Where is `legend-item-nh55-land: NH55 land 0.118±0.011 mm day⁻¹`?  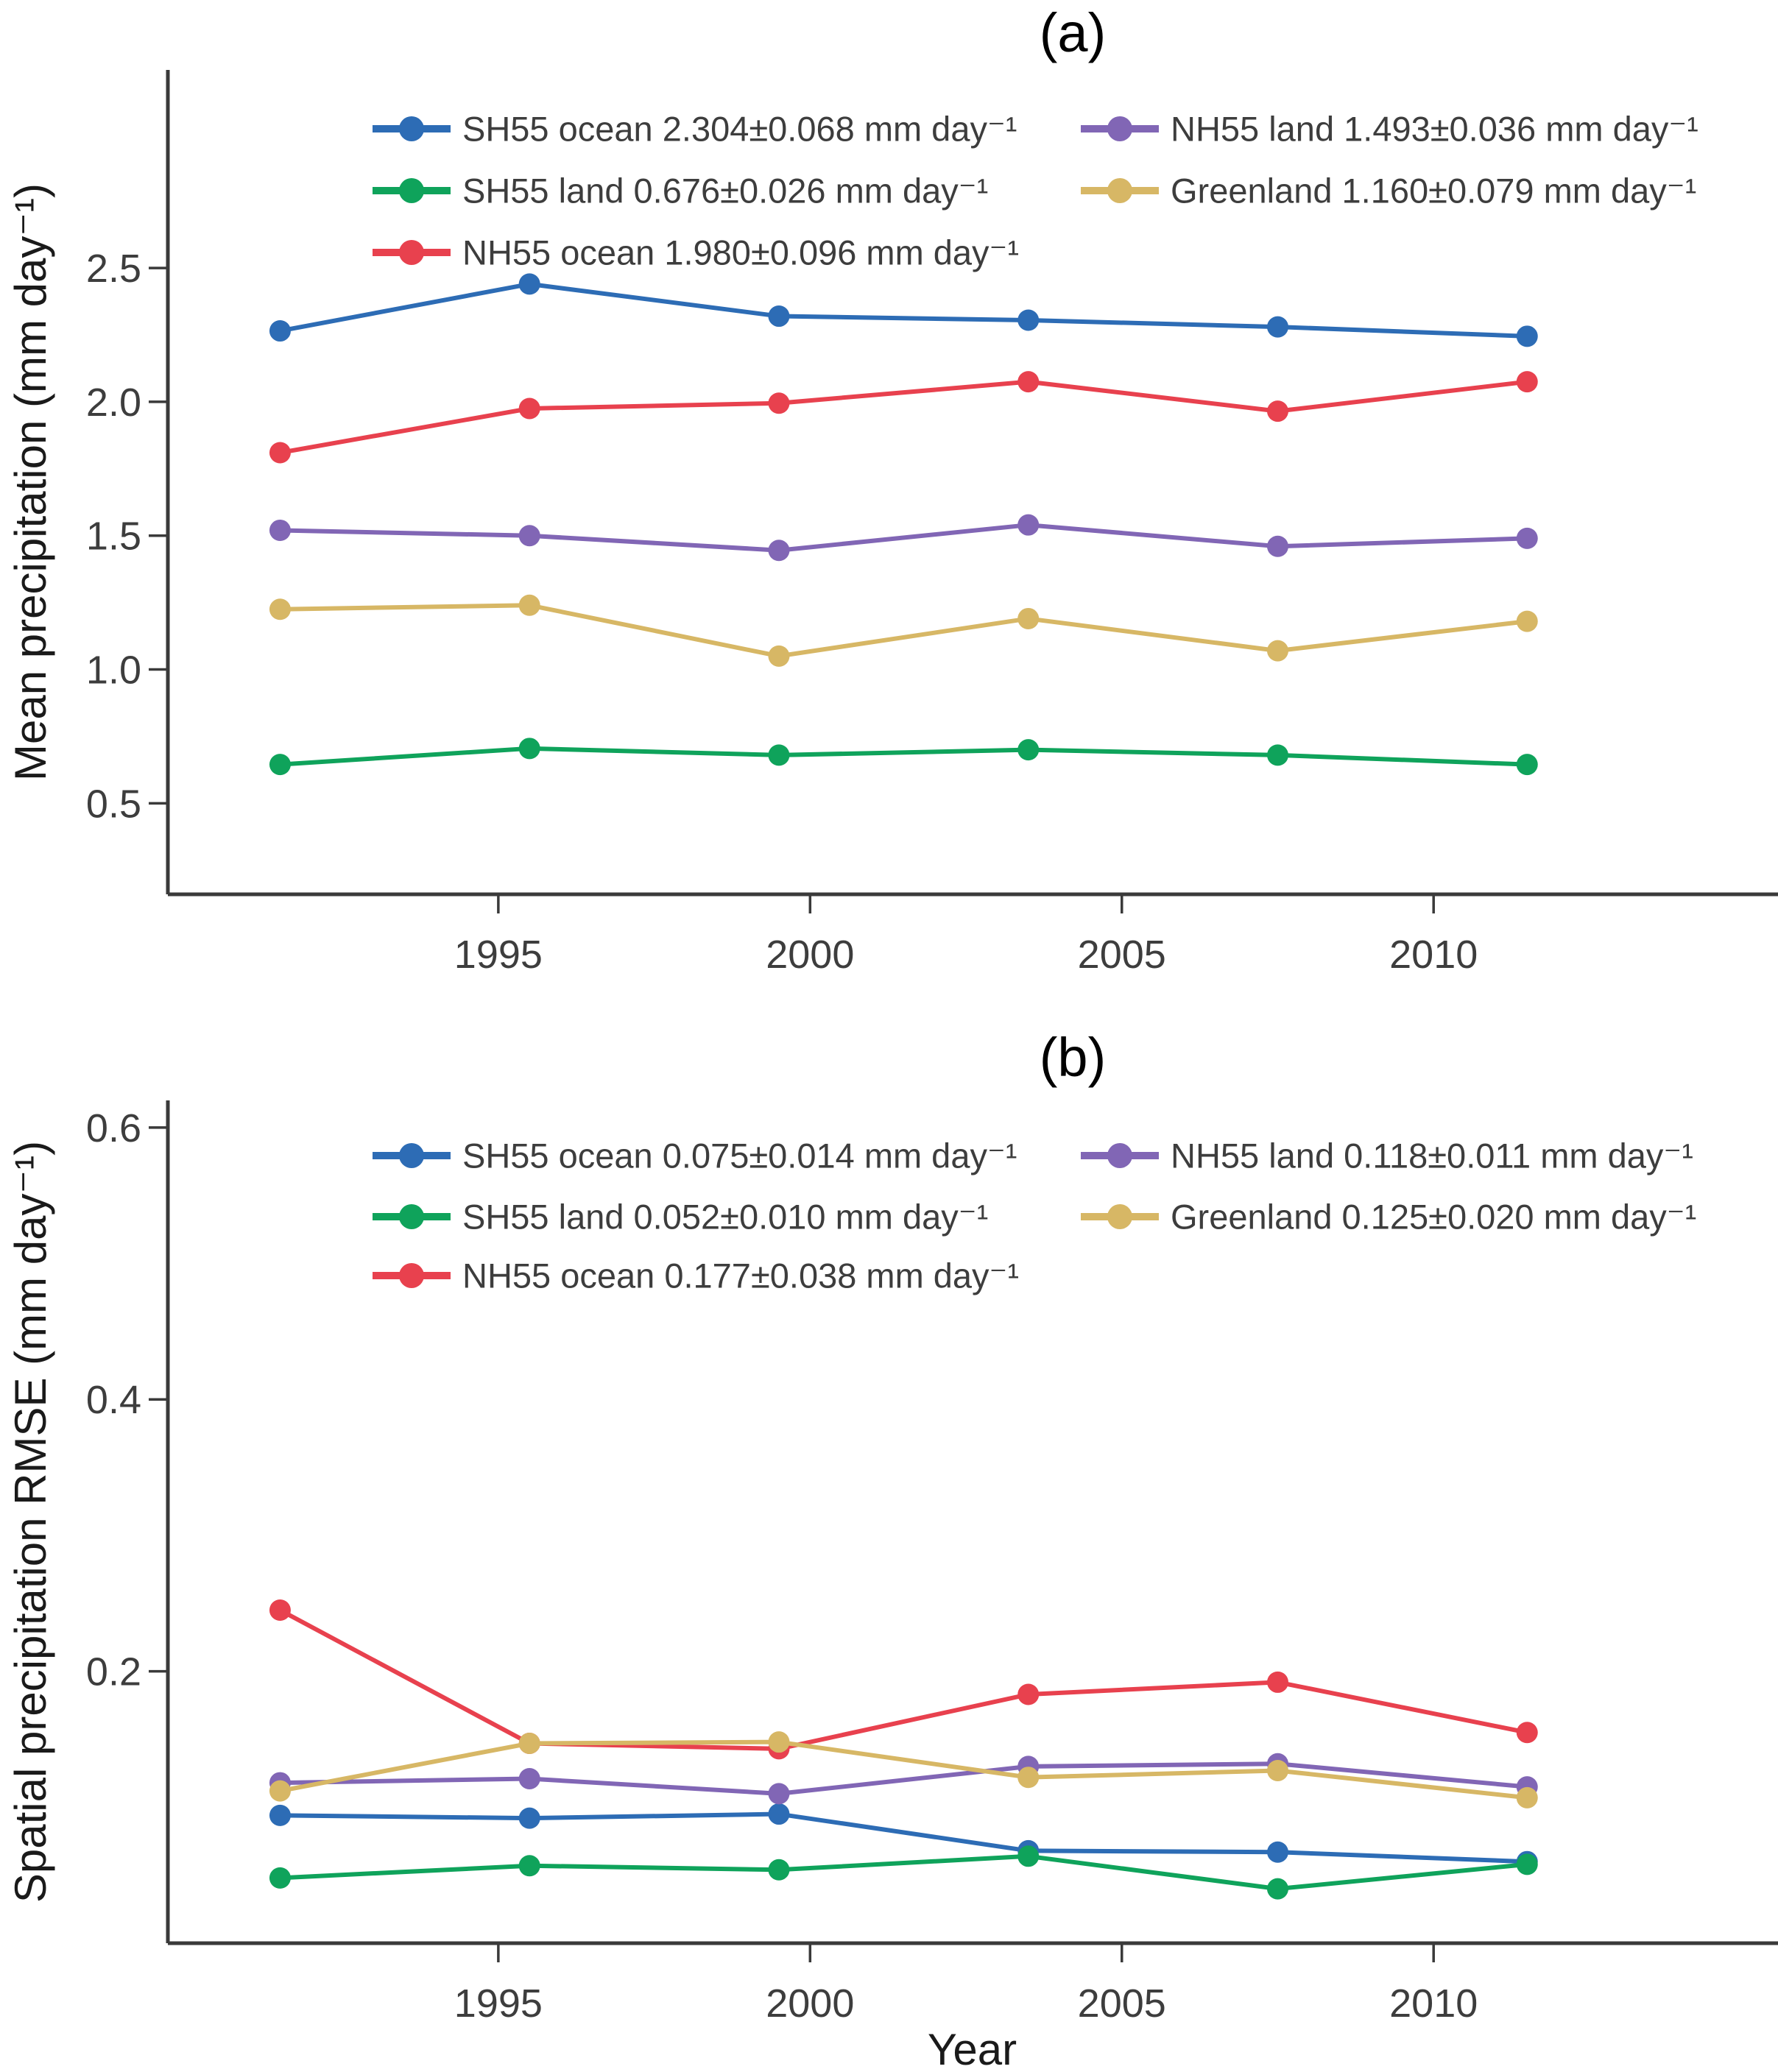
legend-item-nh55-land: NH55 land 0.118±0.011 mm day⁻¹ is located at coordinates (1387, 1155).